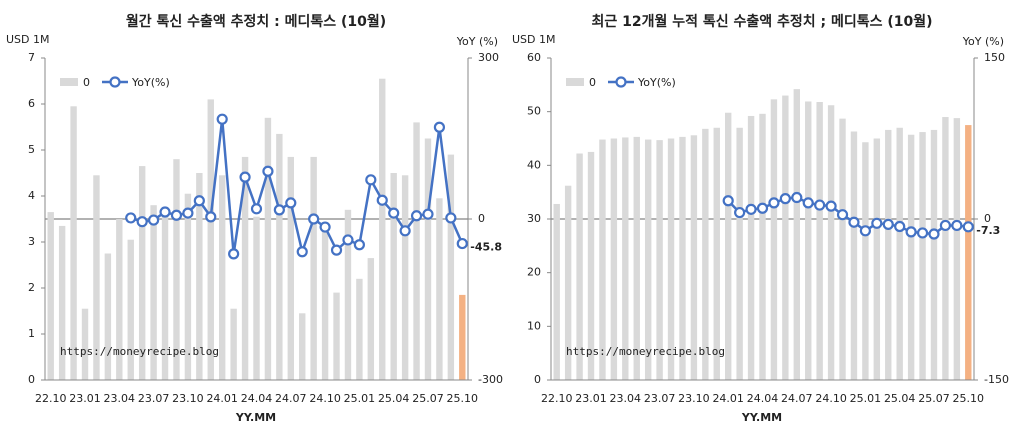 The width and height of the screenshot is (1024, 441). I want to click on x-axis-label: YY.MM, so click(761, 417).